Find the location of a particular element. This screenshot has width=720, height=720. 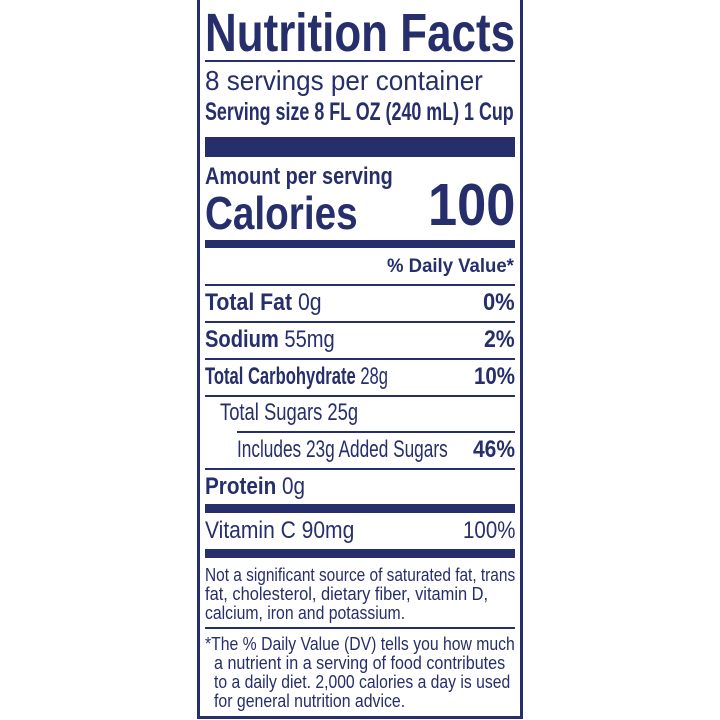

serving-size: Serving size 8 FL OZ (240 mL) 1 Cup is located at coordinates (359, 112).